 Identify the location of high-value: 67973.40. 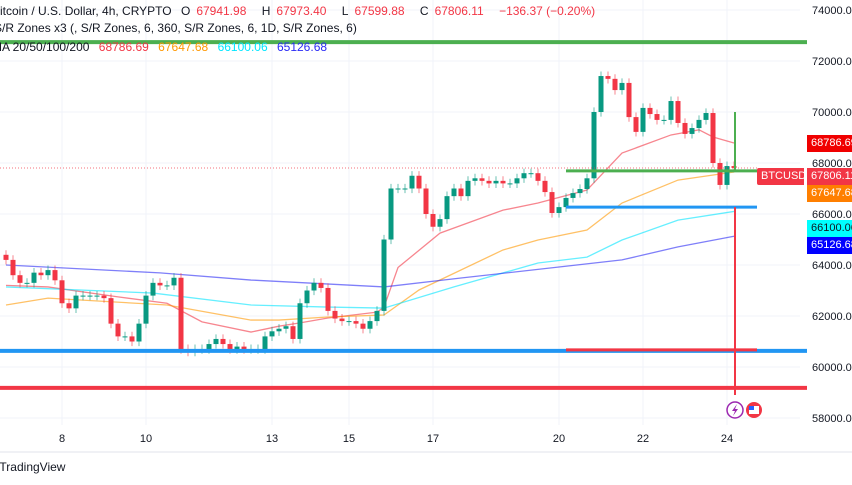
(301, 11).